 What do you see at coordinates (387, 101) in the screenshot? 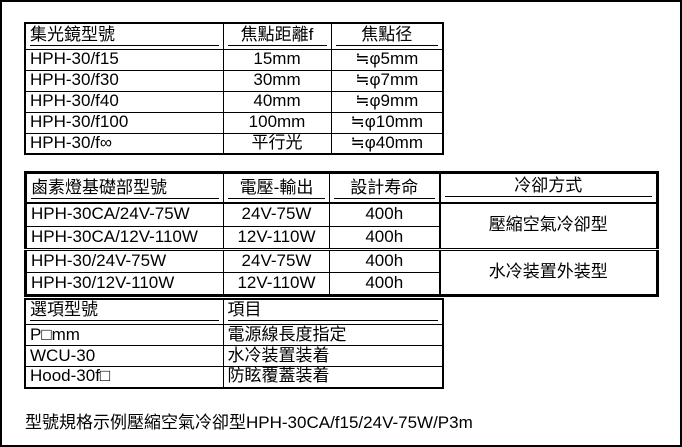
I see `focal-diameter-cell: ≒φ9mm` at bounding box center [387, 101].